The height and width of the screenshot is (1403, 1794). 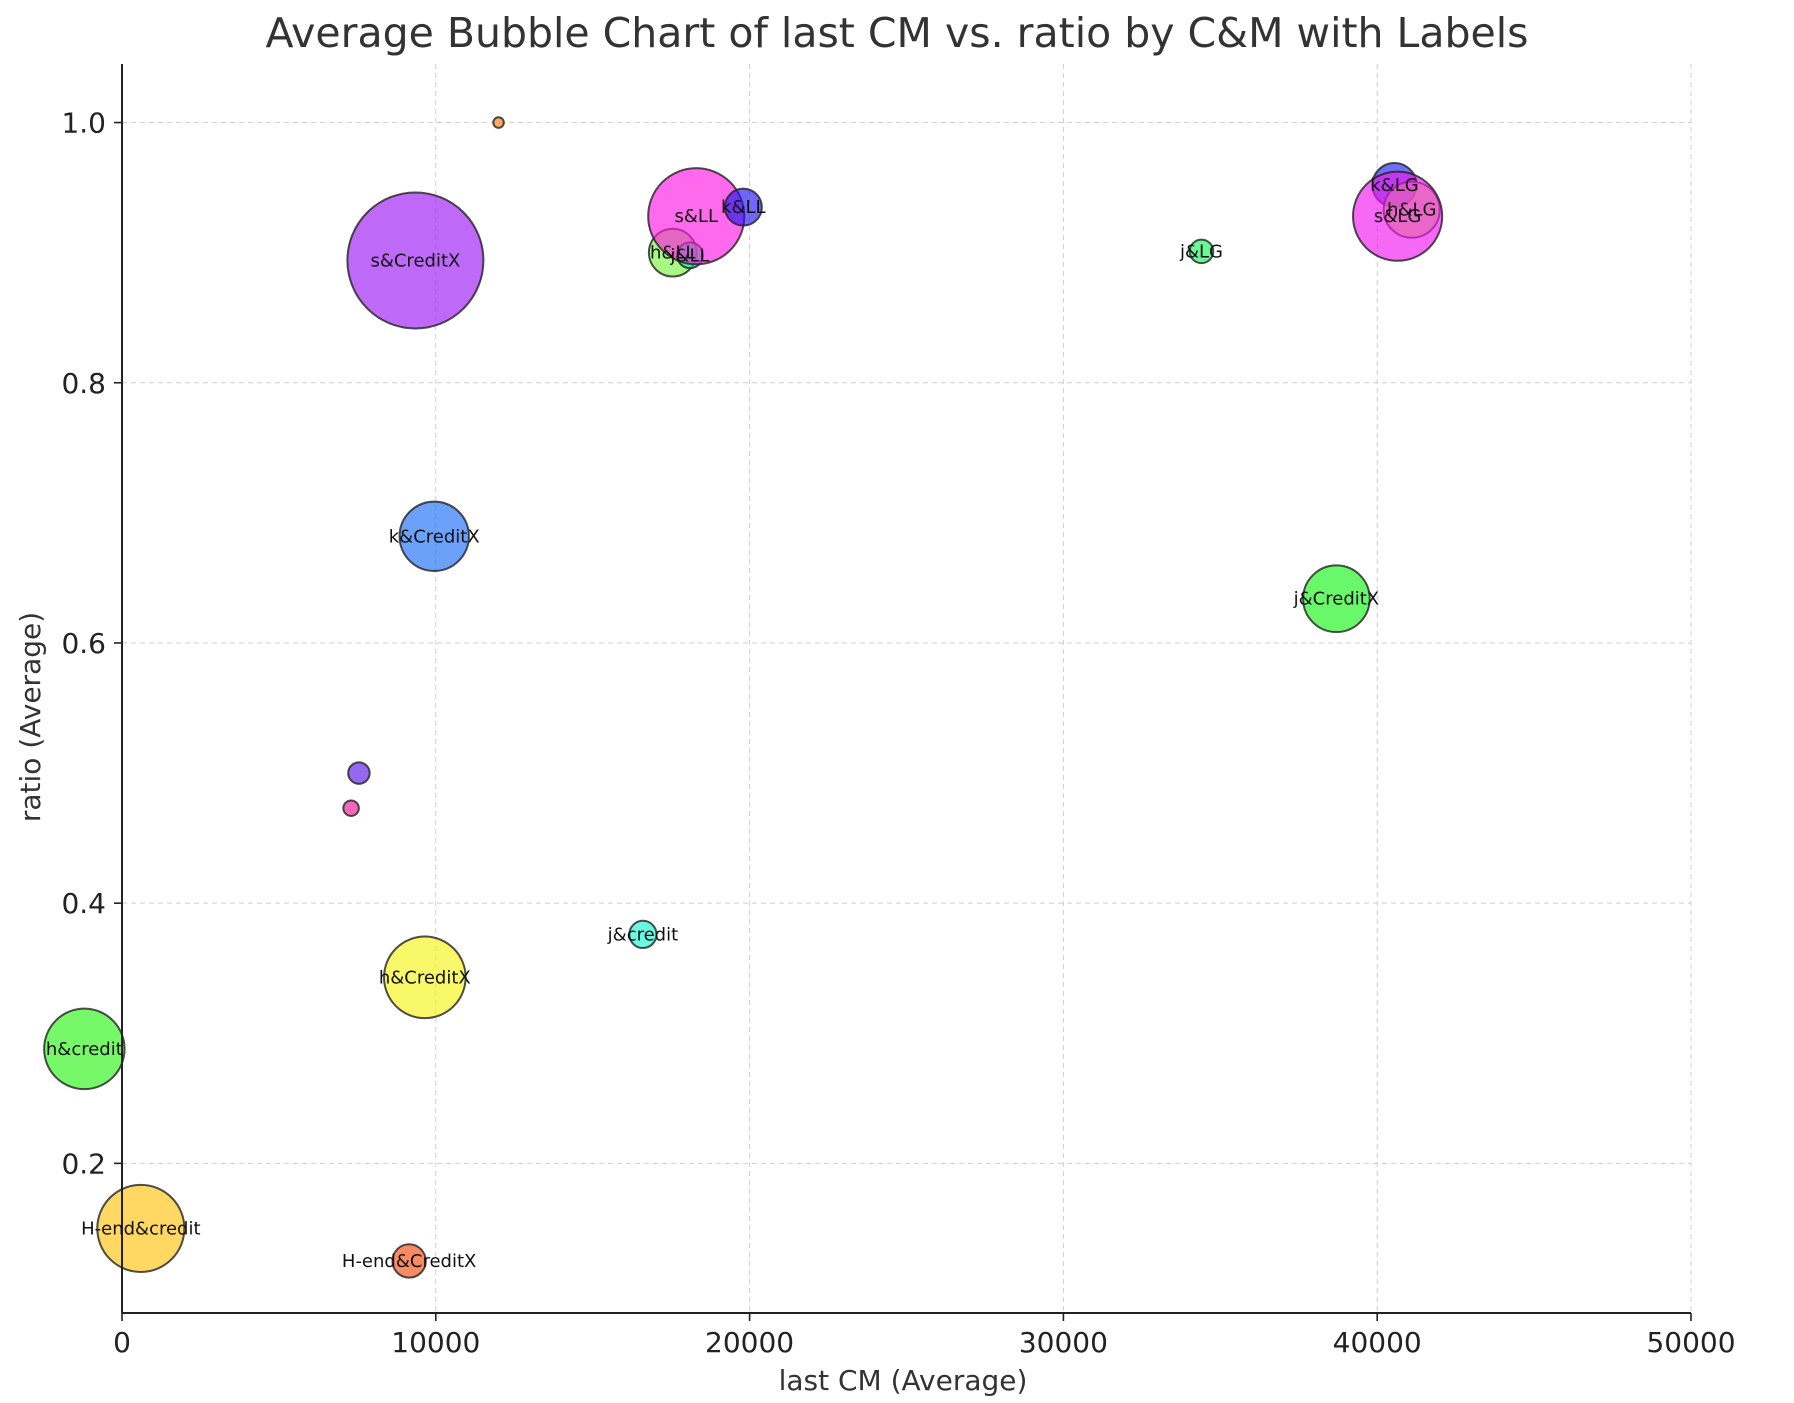 What do you see at coordinates (83, 643) in the screenshot?
I see `y-tick-label: 0.6` at bounding box center [83, 643].